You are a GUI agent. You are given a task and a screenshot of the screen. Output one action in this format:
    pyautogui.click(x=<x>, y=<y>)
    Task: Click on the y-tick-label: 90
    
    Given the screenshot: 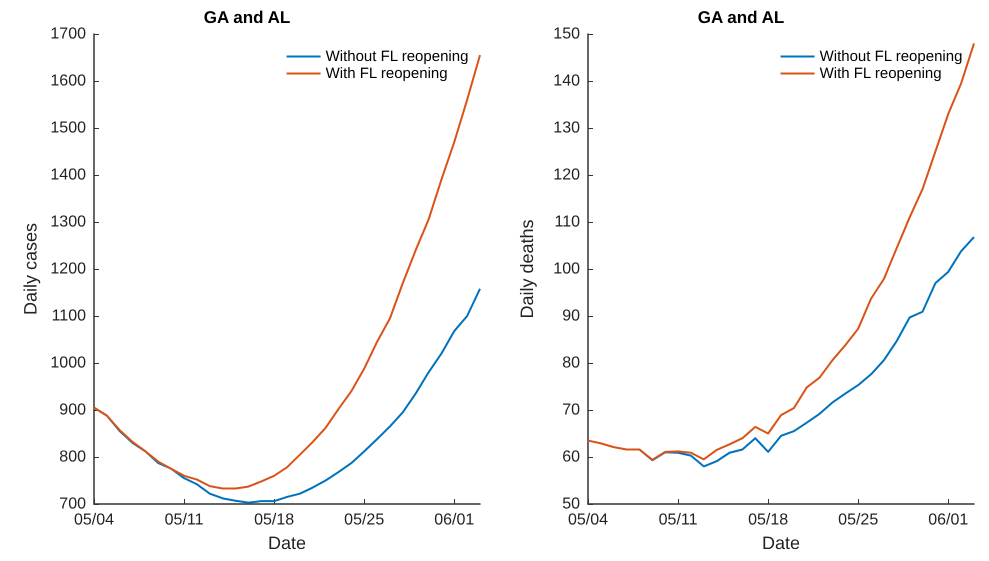 What is the action you would take?
    pyautogui.click(x=571, y=316)
    